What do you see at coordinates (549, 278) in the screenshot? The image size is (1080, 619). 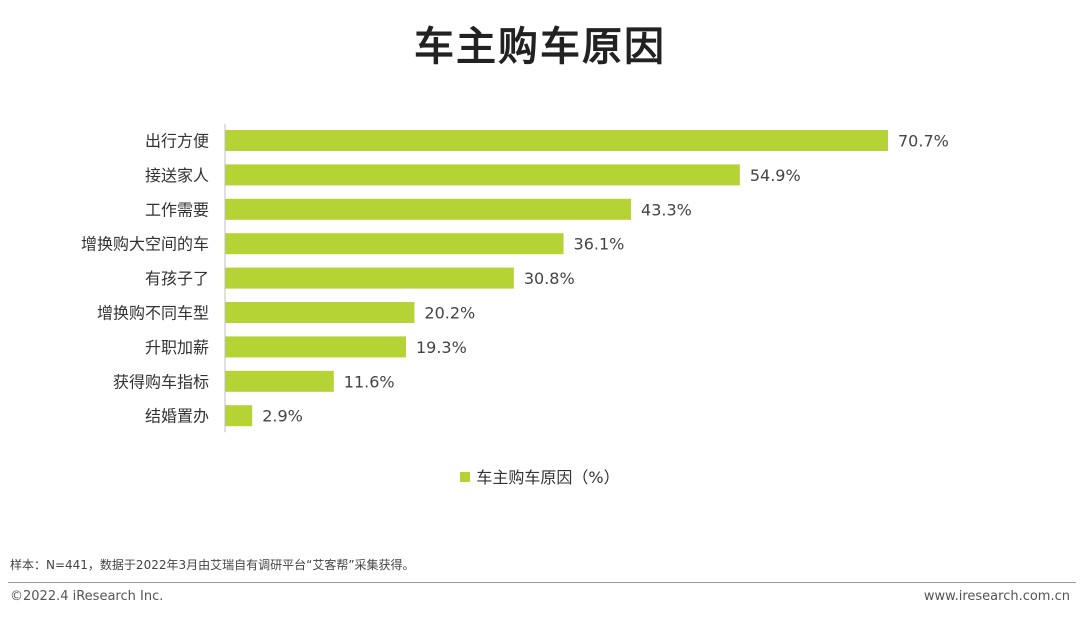 I see `value-label-4: 30.8%` at bounding box center [549, 278].